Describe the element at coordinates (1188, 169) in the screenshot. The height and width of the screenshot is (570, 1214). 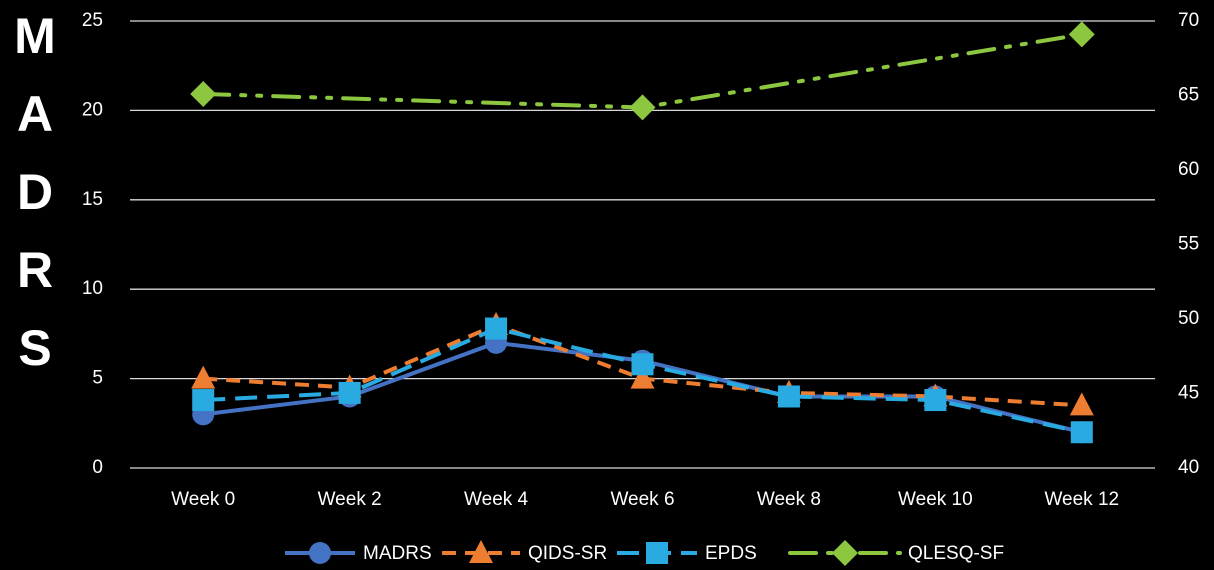
I see `y2-tick-label: 60` at that location.